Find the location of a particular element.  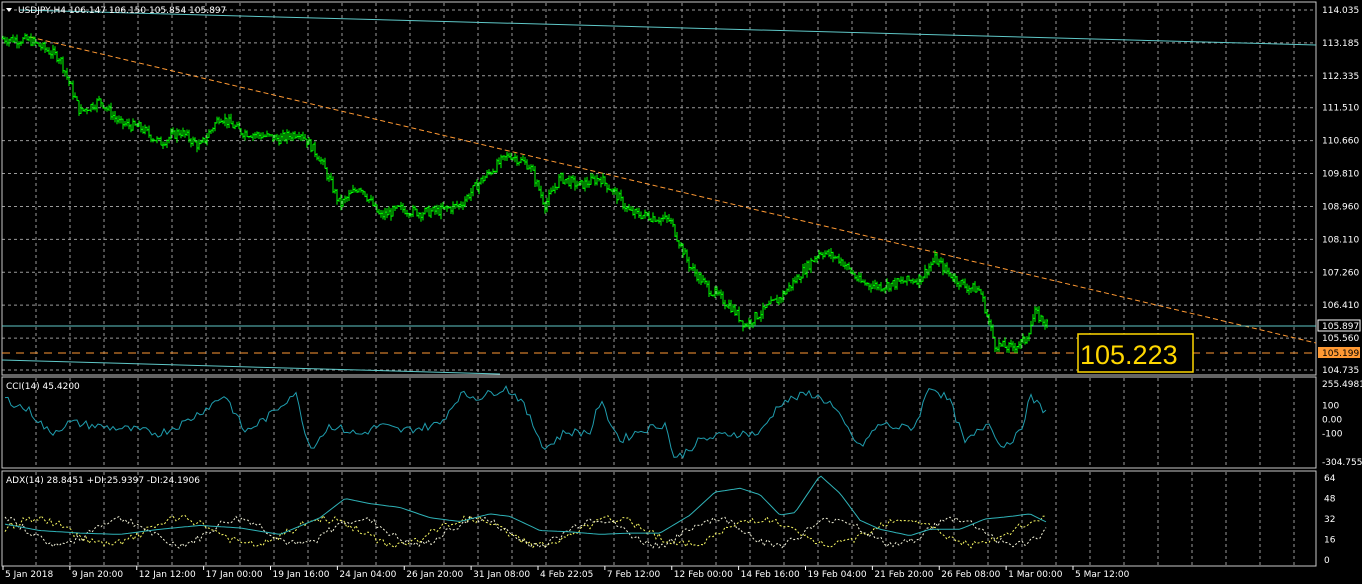

current-price-box is located at coordinates (1339, 325).